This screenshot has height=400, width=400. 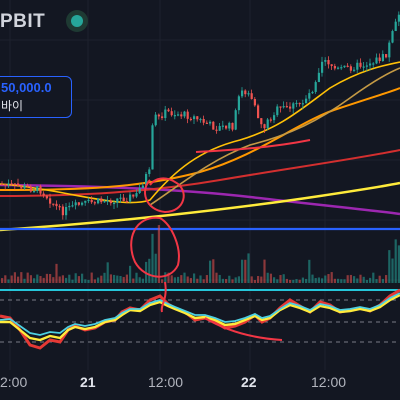 What do you see at coordinates (200, 199) in the screenshot?
I see `ma-purple` at bounding box center [200, 199].